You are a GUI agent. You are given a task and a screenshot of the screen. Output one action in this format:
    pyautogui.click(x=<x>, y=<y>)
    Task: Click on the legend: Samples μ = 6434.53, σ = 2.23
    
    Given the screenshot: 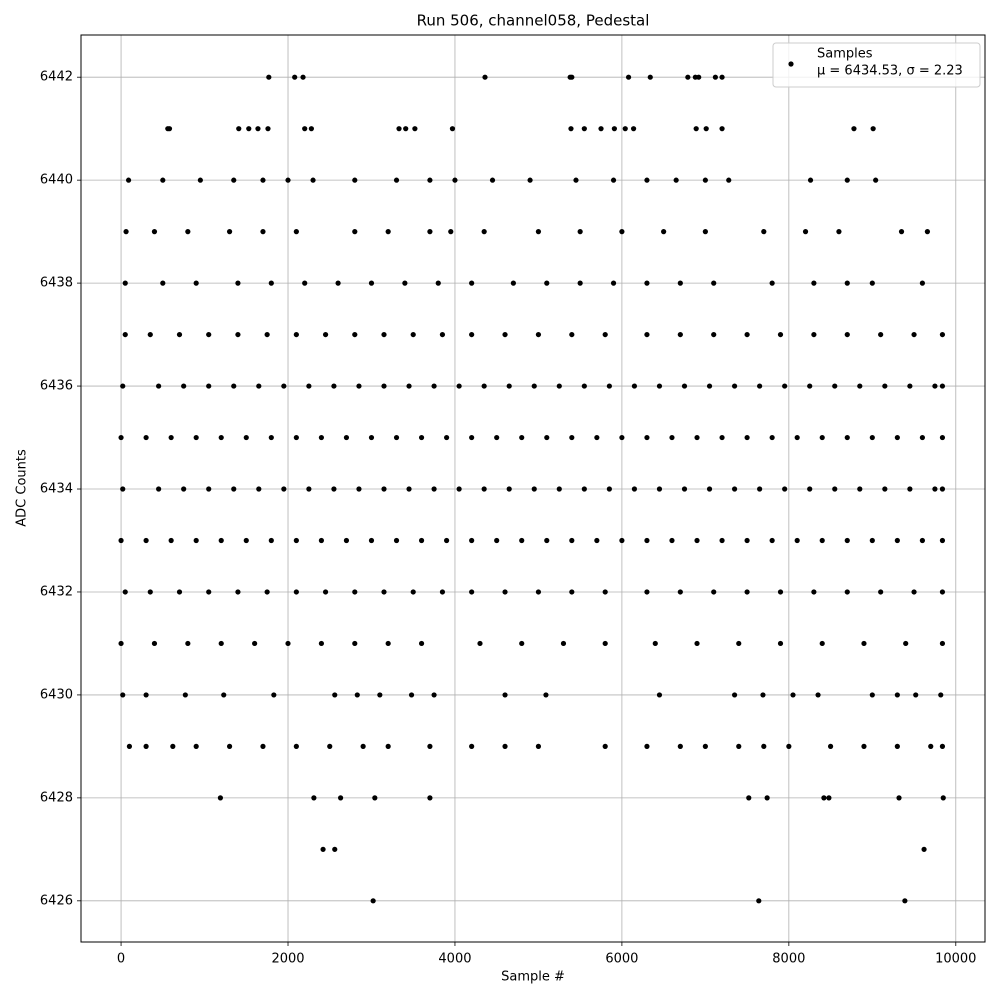 What is the action you would take?
    pyautogui.click(x=876, y=65)
    